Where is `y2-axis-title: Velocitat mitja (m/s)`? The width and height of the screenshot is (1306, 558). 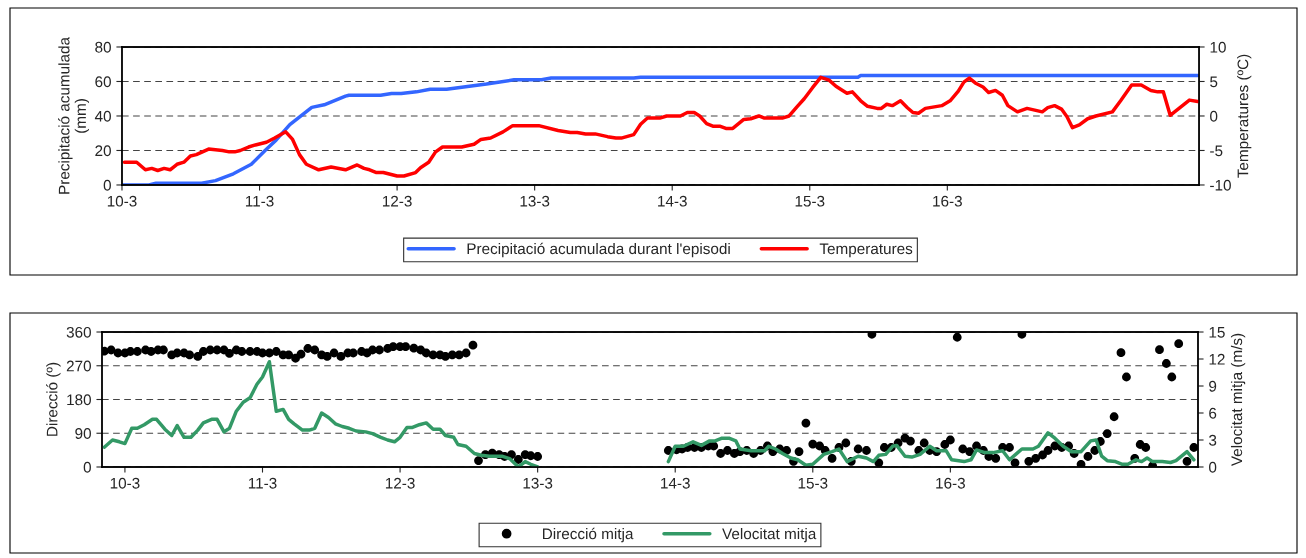 y2-axis-title: Velocitat mitja (m/s) is located at coordinates (1238, 400).